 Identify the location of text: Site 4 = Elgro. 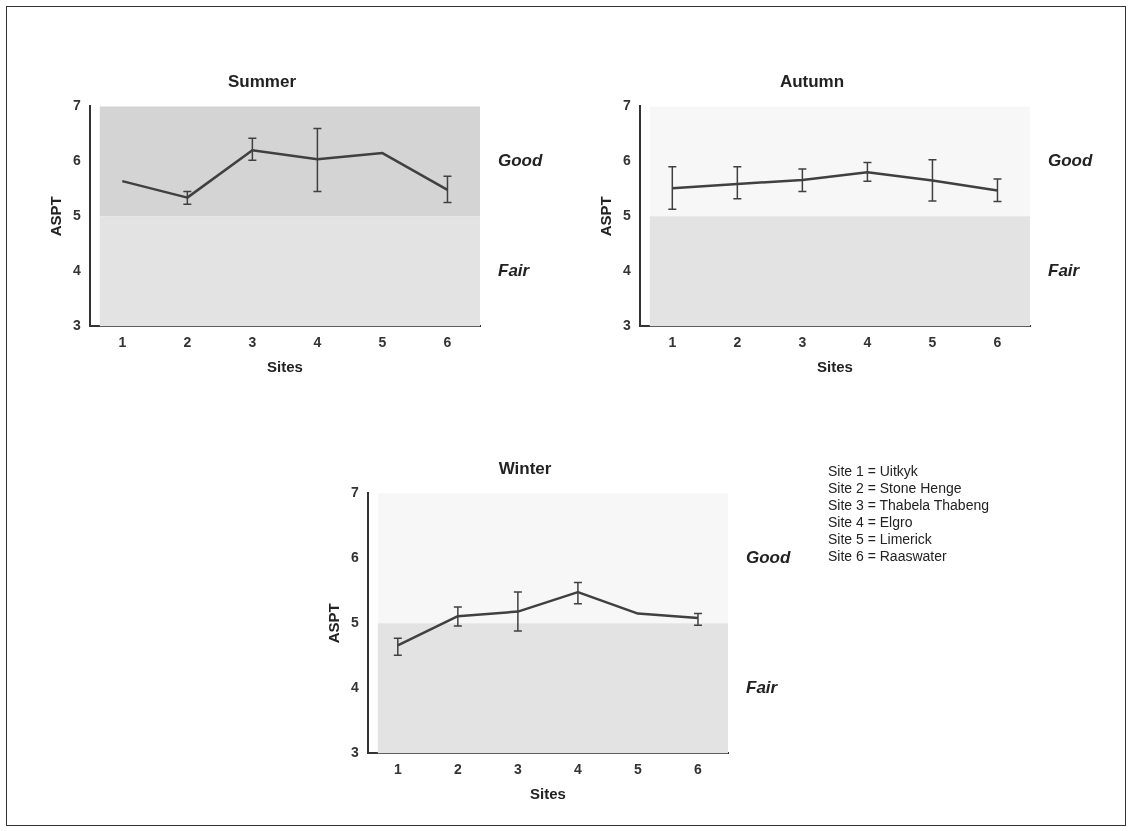
(871, 522).